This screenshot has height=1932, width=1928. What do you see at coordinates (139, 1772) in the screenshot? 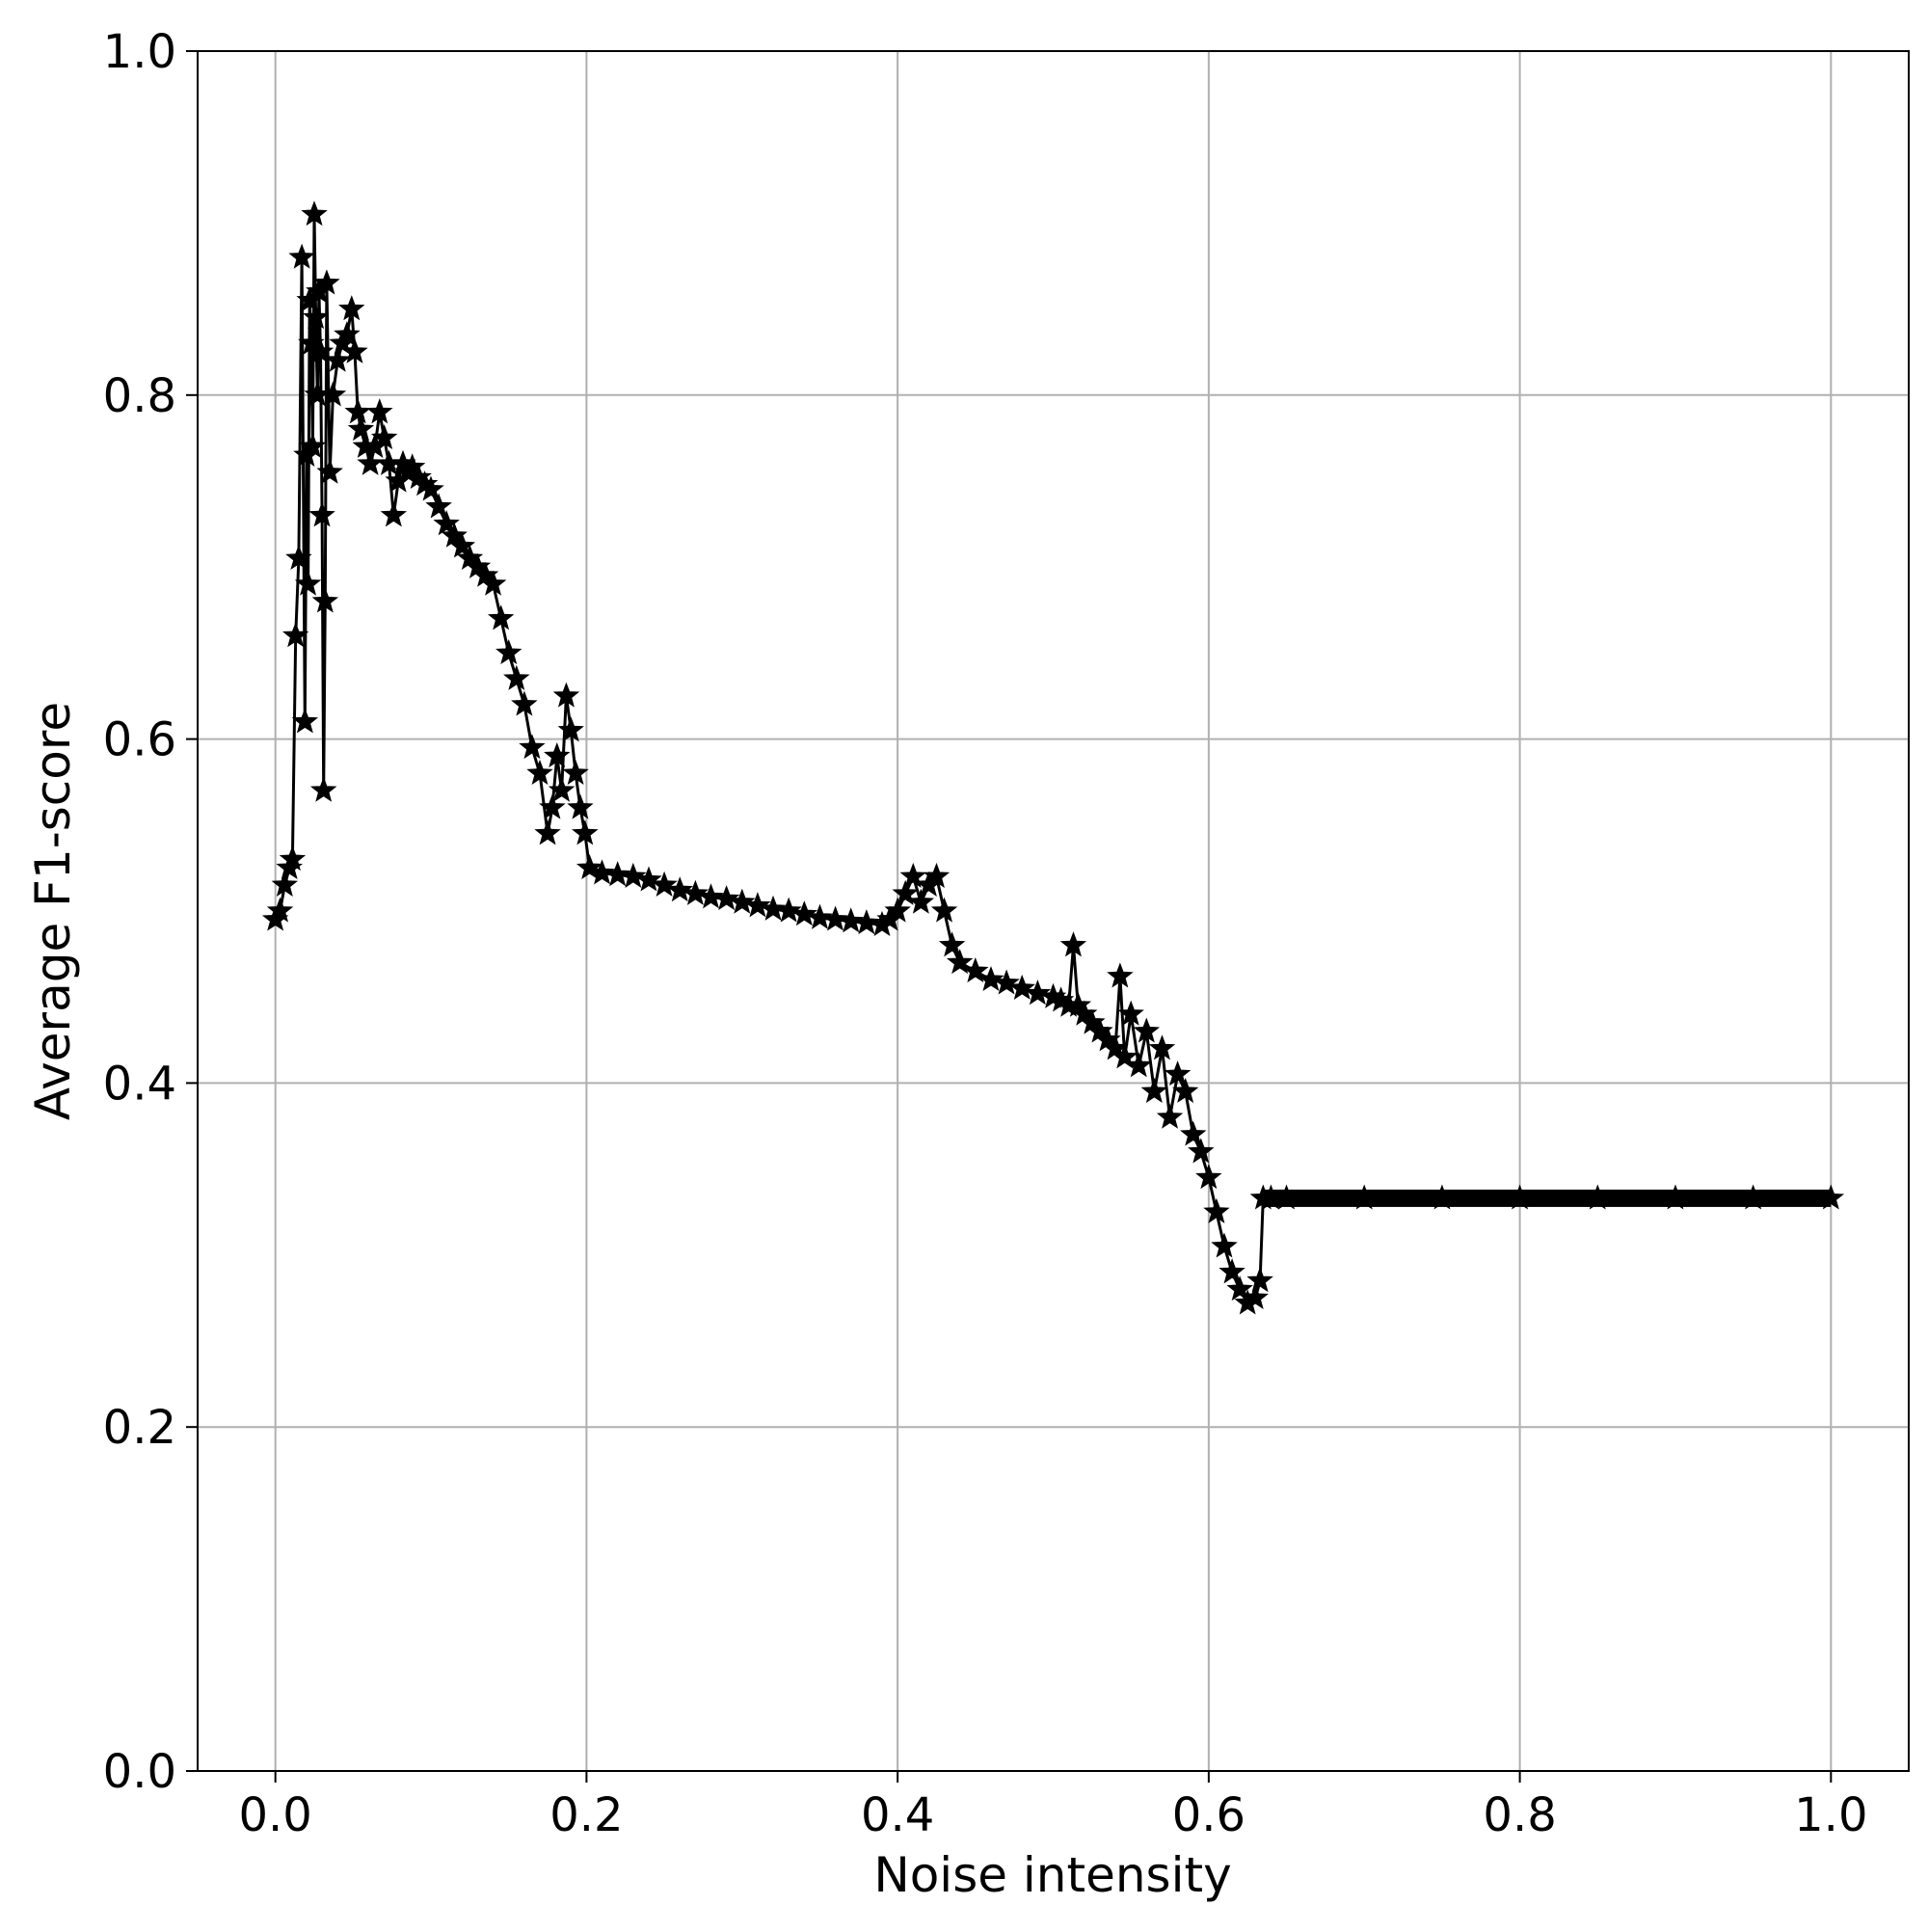
I see `y-tick-label: 0.0` at bounding box center [139, 1772].